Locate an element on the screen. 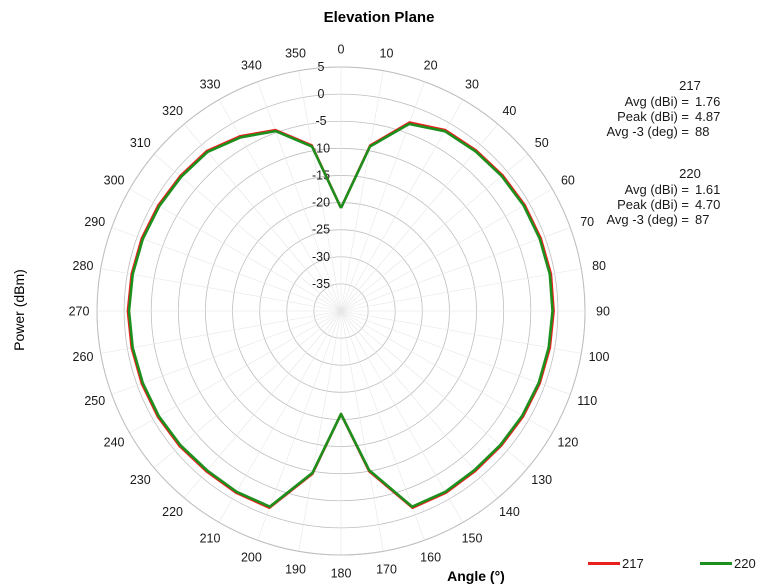  legend-swatch is located at coordinates (604, 563).